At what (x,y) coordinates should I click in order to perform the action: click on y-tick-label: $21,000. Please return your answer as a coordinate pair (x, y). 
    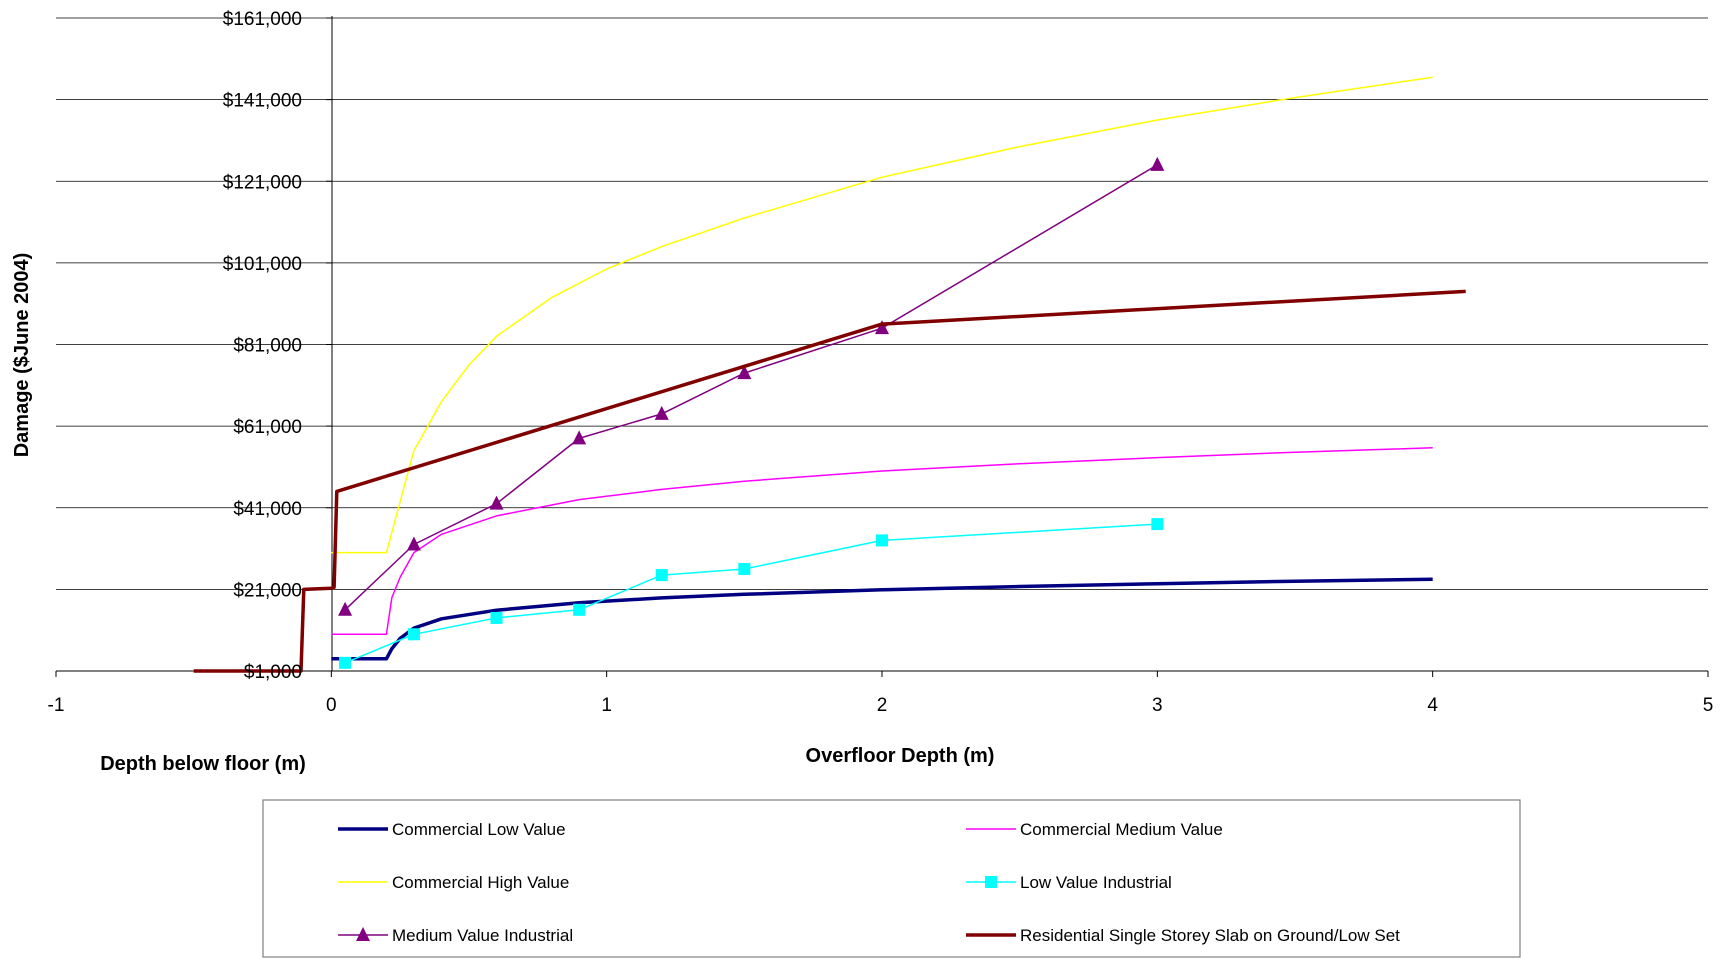
    Looking at the image, I should click on (267, 590).